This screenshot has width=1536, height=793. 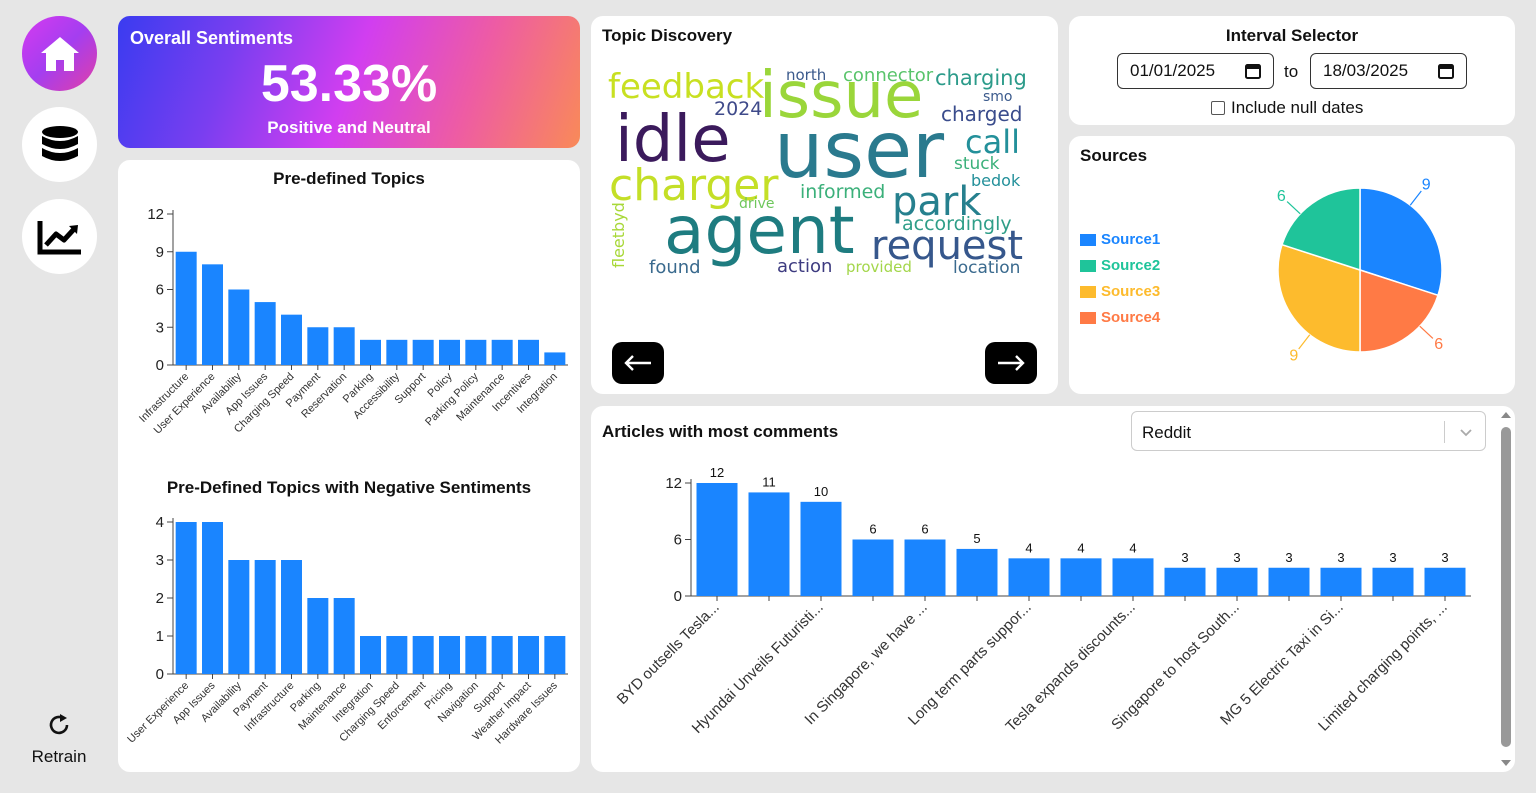 What do you see at coordinates (1366, 70) in the screenshot?
I see `date-to-value: 18/03/2025` at bounding box center [1366, 70].